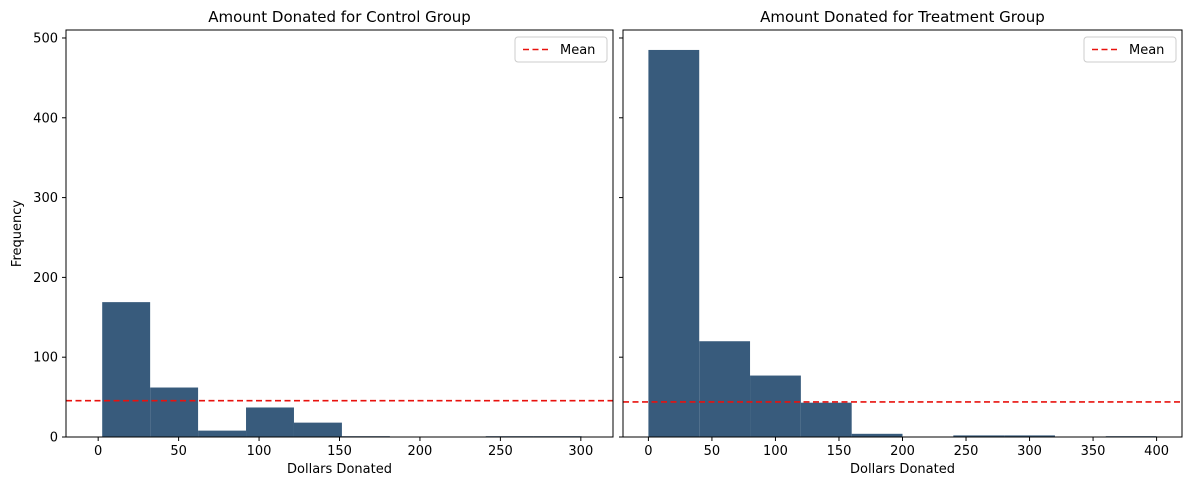 The image size is (1189, 495). Describe the element at coordinates (1156, 451) in the screenshot. I see `x-tick-label: 400` at that location.